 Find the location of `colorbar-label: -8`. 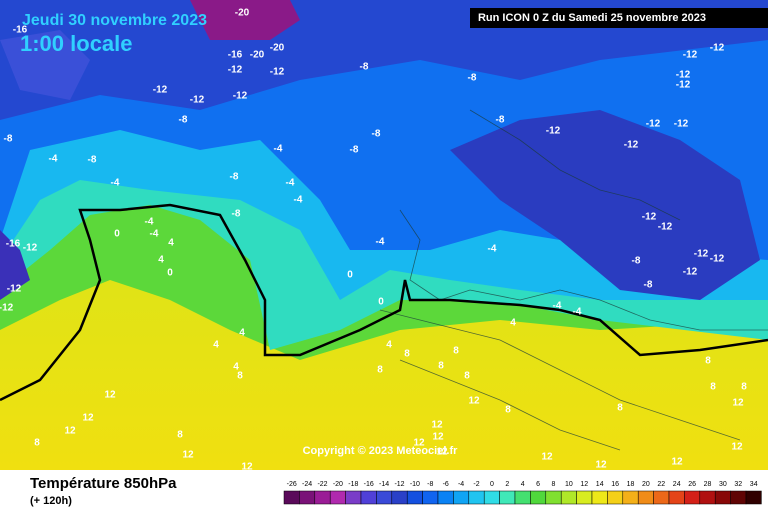

colorbar-label: -8 is located at coordinates (430, 484).